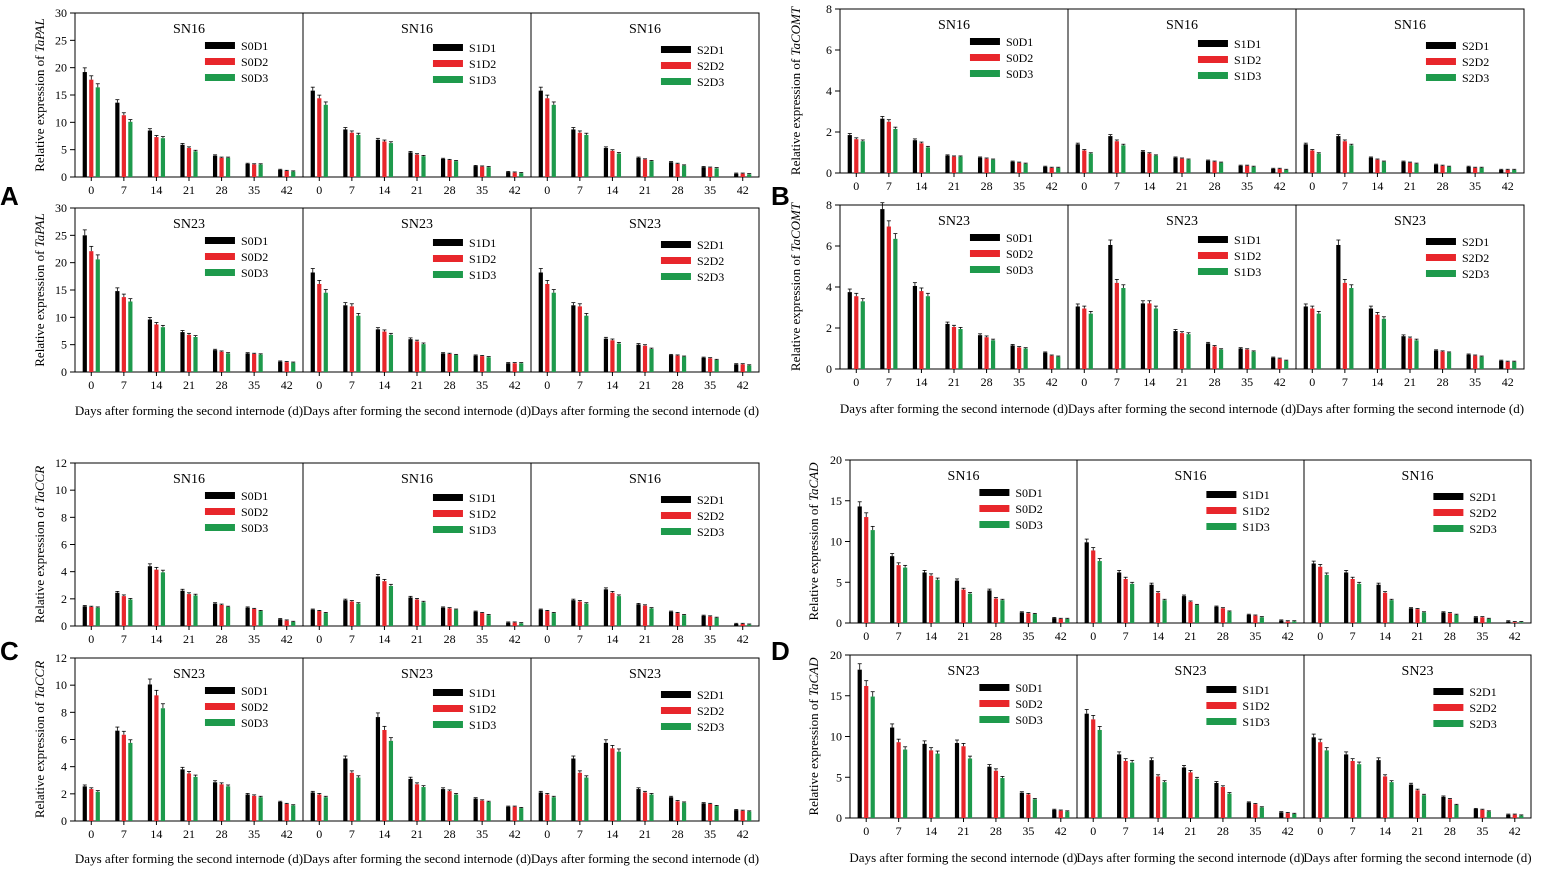  I want to click on y-tick-label: 2, so click(64, 599).